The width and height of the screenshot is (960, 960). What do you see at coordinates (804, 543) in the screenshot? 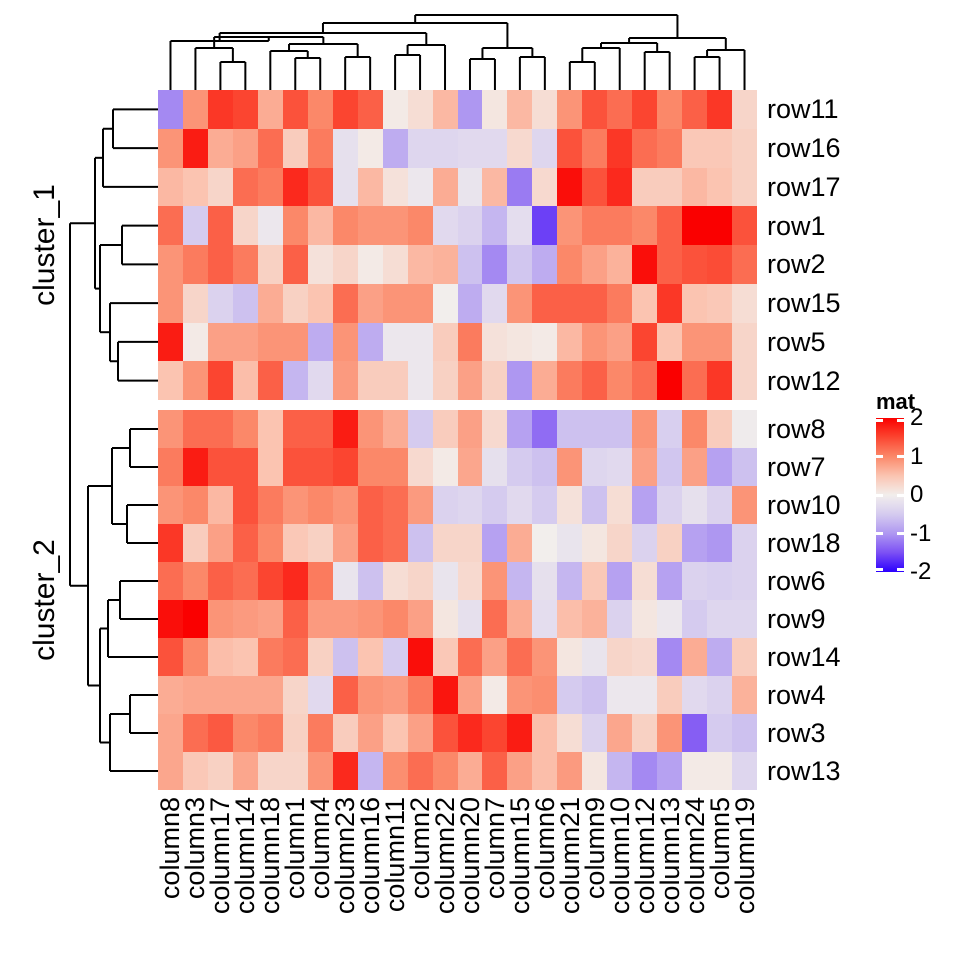
I see `row-label: row18` at bounding box center [804, 543].